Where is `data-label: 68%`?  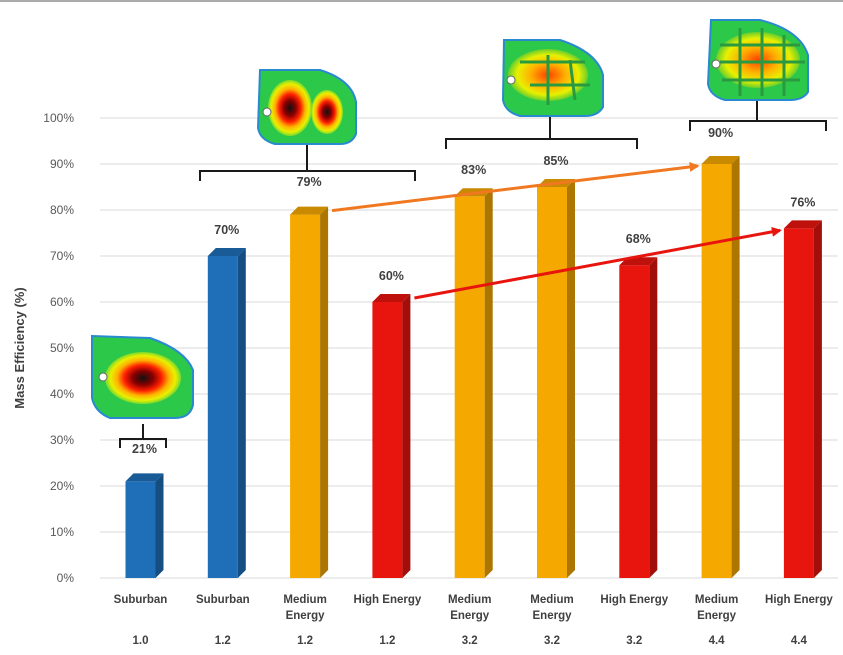 data-label: 68% is located at coordinates (638, 239).